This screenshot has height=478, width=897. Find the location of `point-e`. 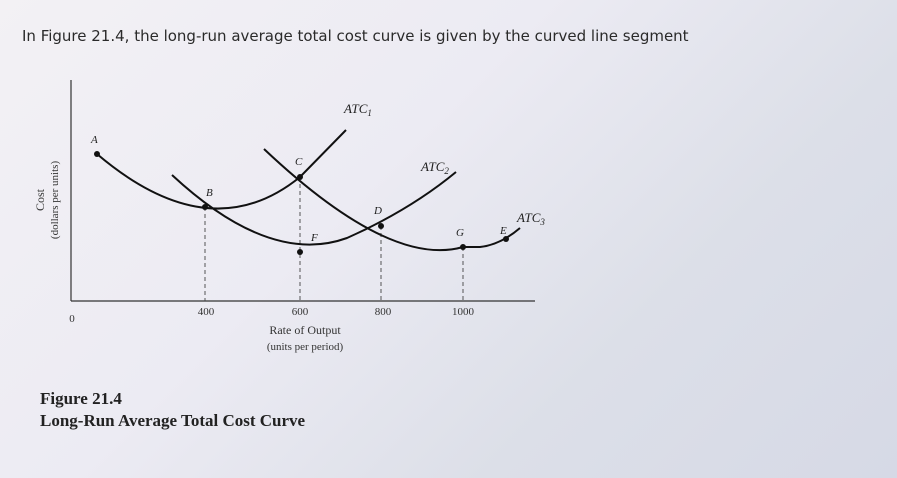

point-e is located at coordinates (506, 239).